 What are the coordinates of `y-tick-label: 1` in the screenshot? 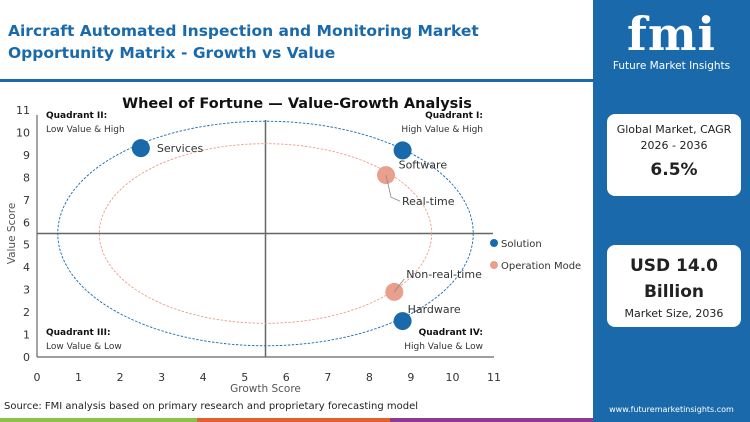 It's located at (26, 335).